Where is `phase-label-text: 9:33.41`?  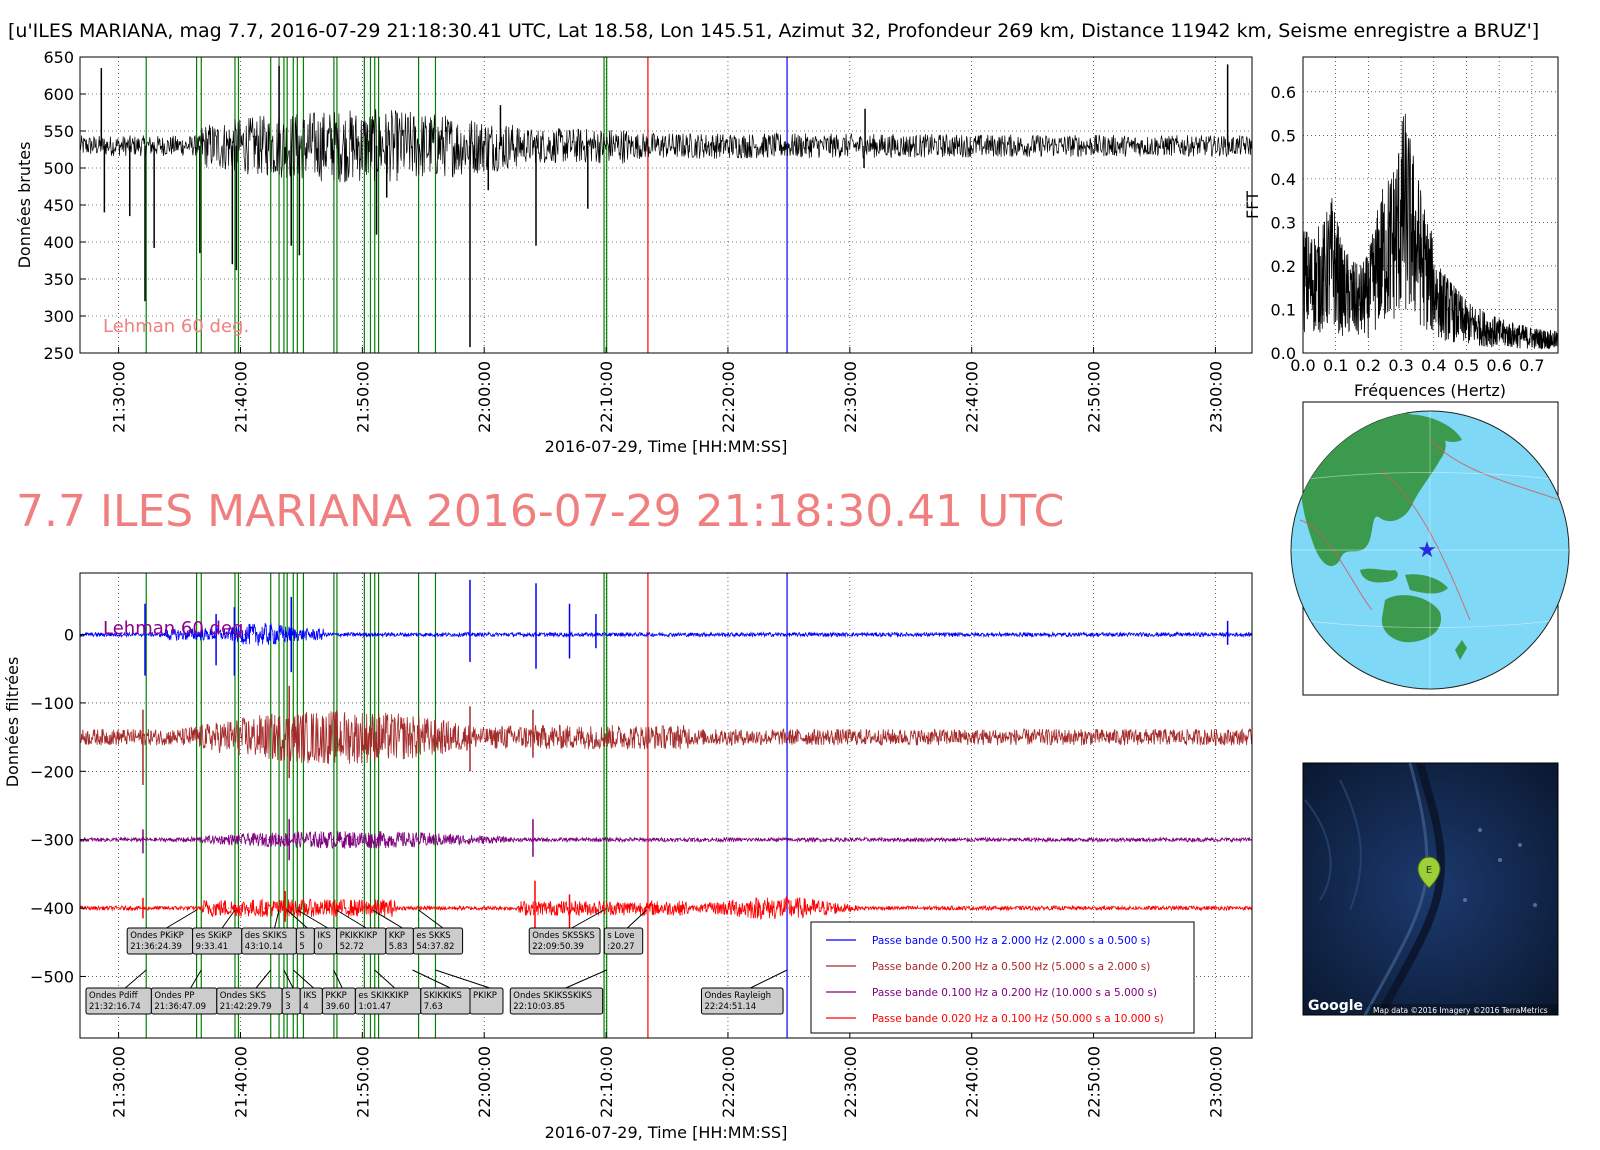 phase-label-text: 9:33.41 is located at coordinates (212, 947).